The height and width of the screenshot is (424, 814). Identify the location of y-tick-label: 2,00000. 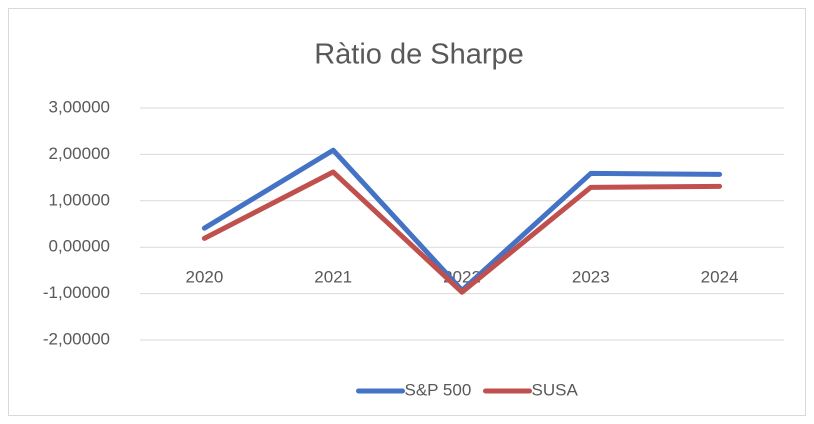
(79, 153).